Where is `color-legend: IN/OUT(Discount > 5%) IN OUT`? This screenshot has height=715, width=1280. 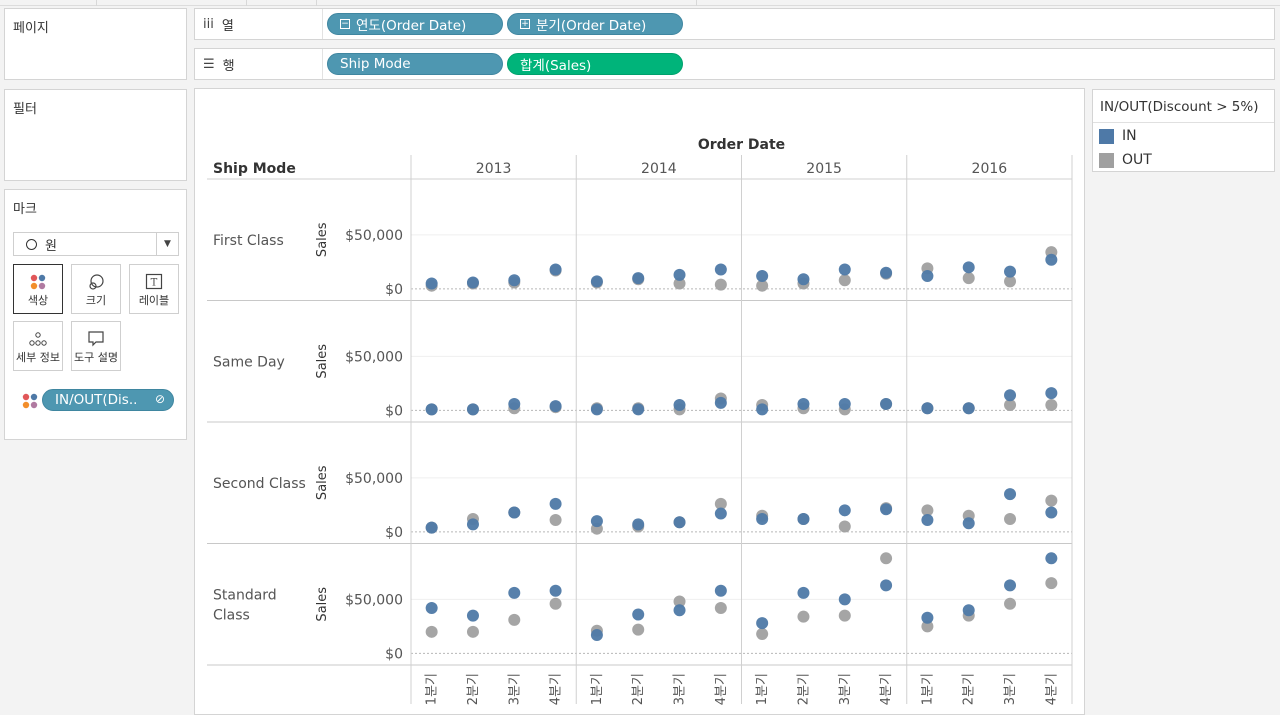 color-legend: IN/OUT(Discount > 5%) IN OUT is located at coordinates (1183, 130).